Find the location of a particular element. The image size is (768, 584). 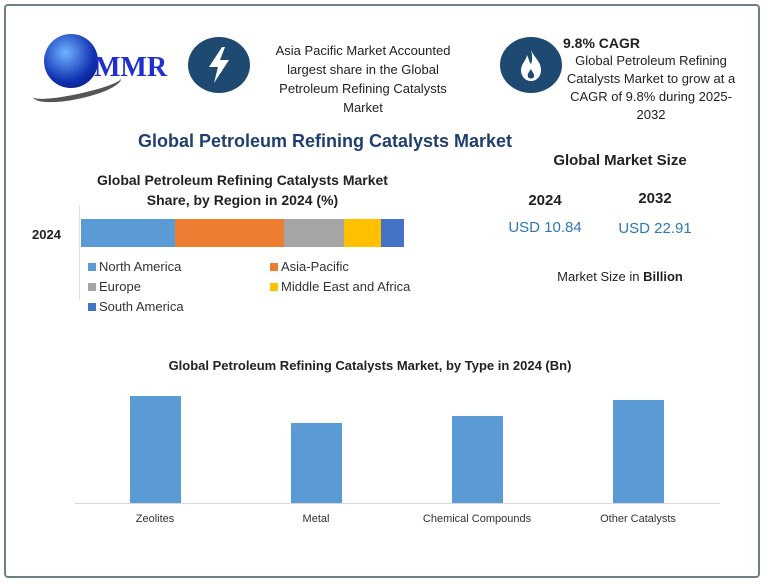

type-axis-label: Chemical Compounds is located at coordinates (477, 519).